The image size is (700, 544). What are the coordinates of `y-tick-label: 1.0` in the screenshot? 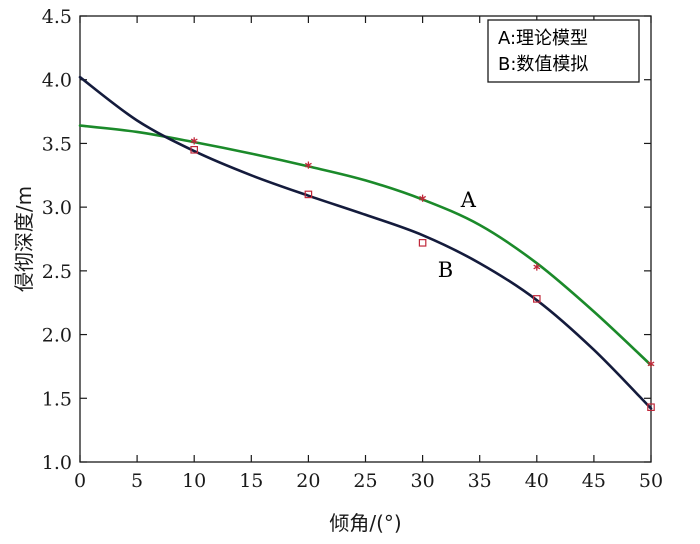 It's located at (57, 463).